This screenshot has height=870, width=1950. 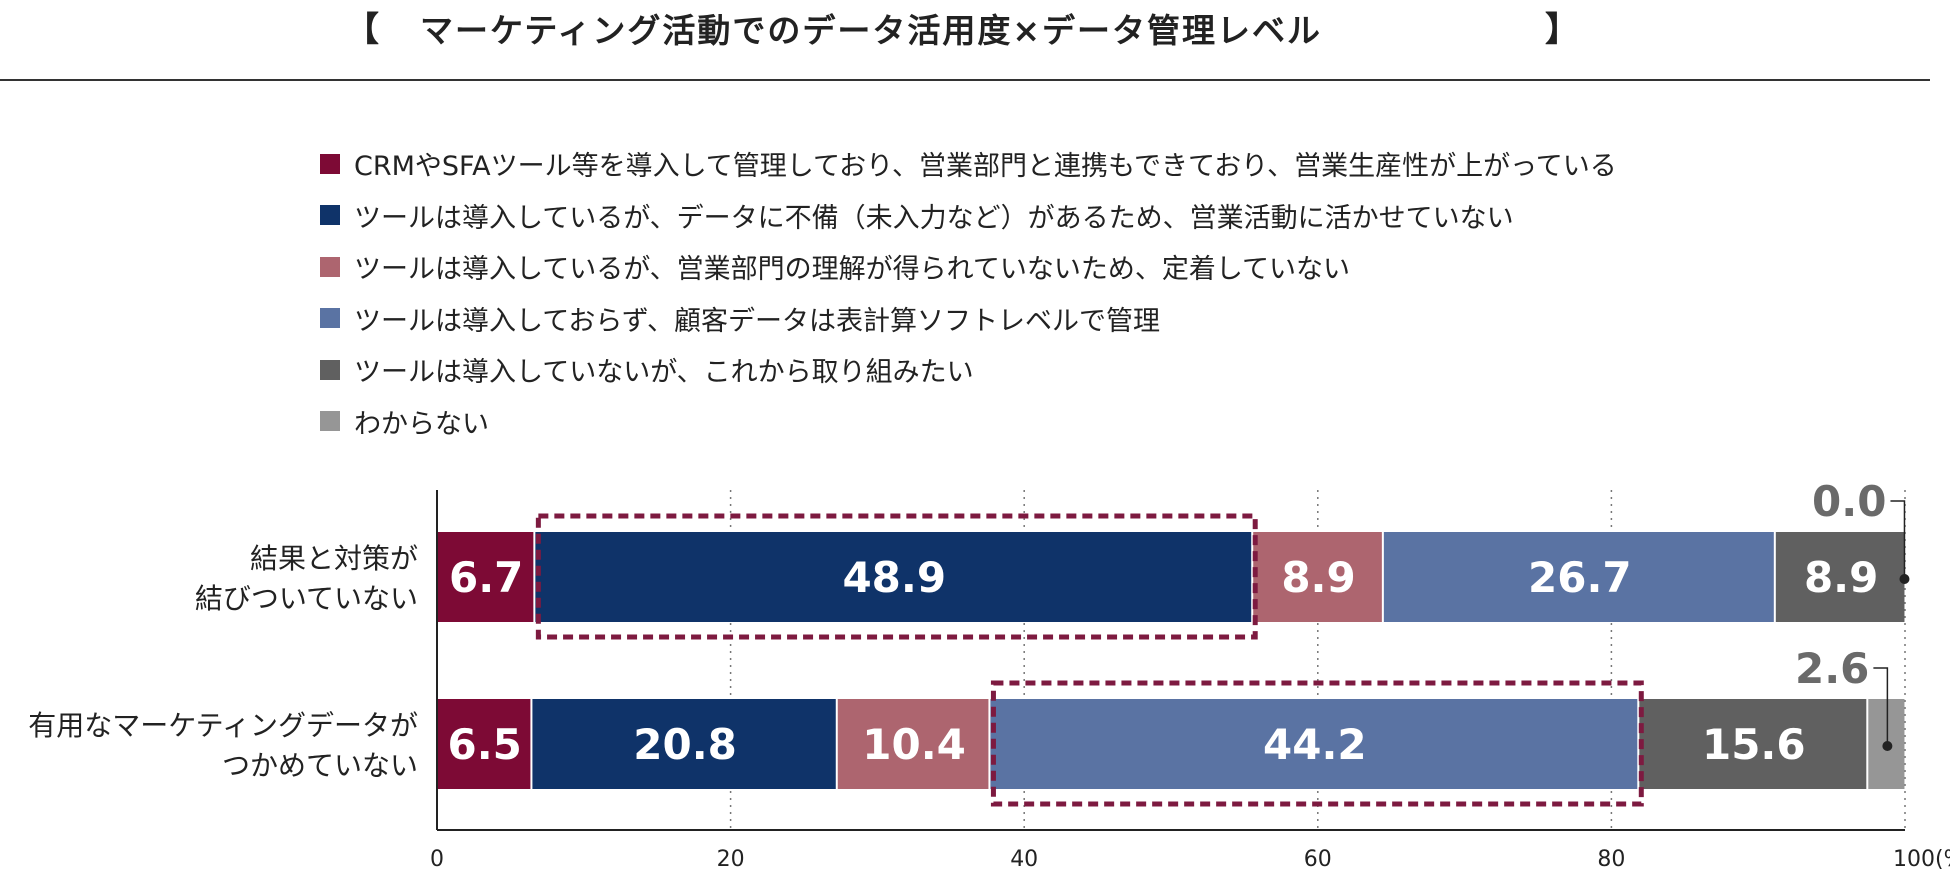 I want to click on title-bracket-close: 】, so click(x=1562, y=30).